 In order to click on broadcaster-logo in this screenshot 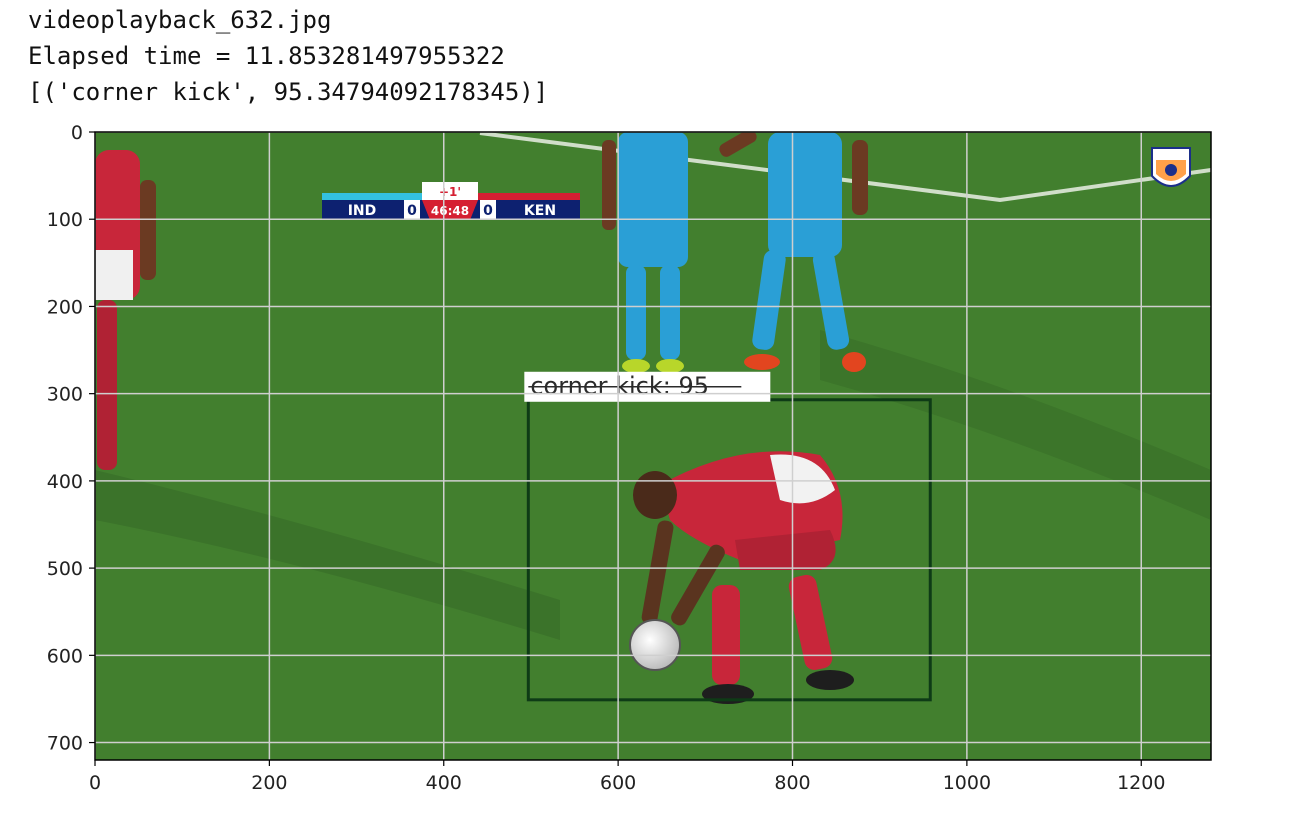, I will do `click(1171, 167)`.